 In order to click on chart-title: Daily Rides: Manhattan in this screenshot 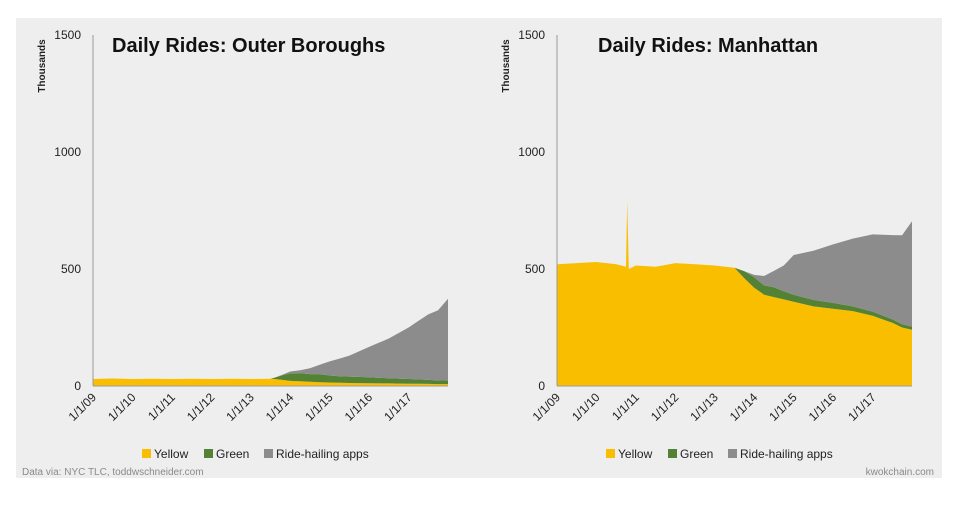, I will do `click(708, 46)`.